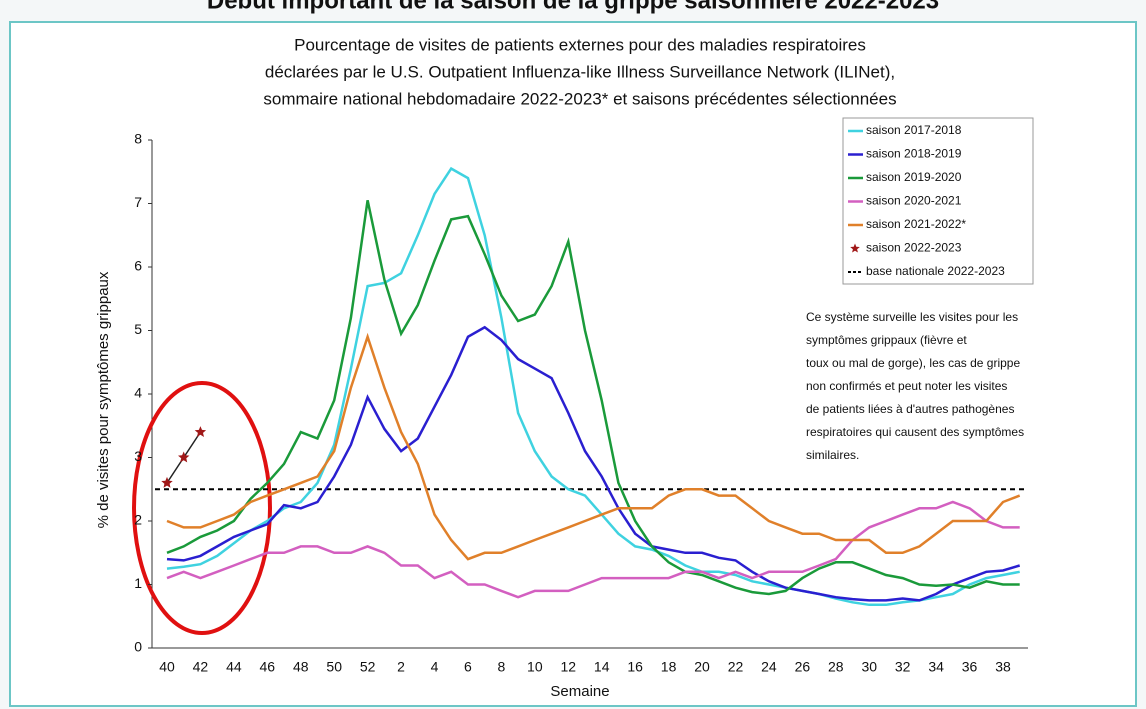 The width and height of the screenshot is (1146, 709). I want to click on x-tick-label: 52, so click(368, 667).